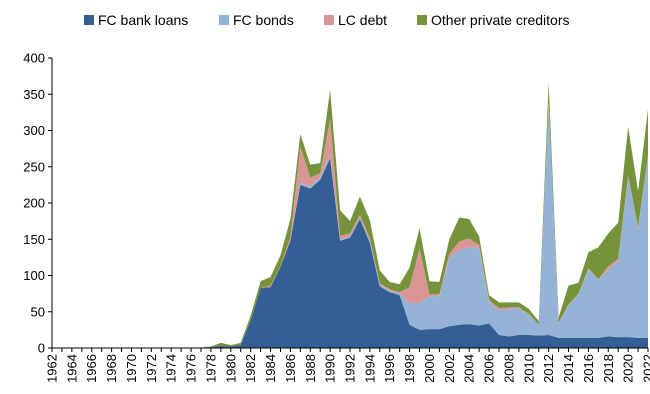  Describe the element at coordinates (362, 20) in the screenshot. I see `legend-label-lc-debt: LC debt` at that location.